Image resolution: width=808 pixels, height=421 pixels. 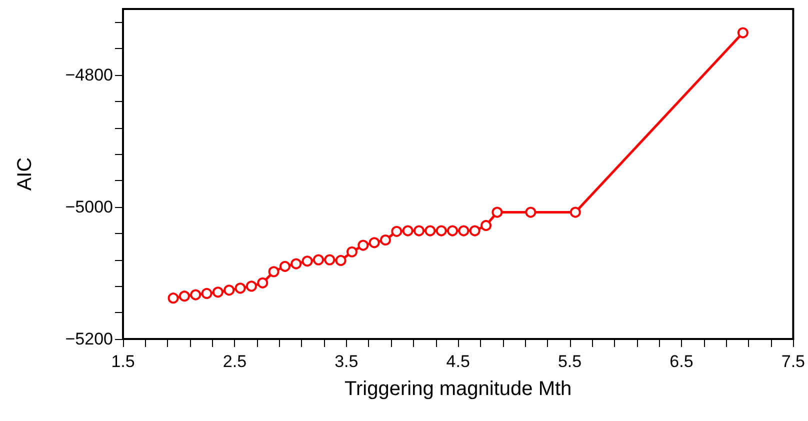 What do you see at coordinates (89, 75) in the screenshot?
I see `y-tick-label: −4800` at bounding box center [89, 75].